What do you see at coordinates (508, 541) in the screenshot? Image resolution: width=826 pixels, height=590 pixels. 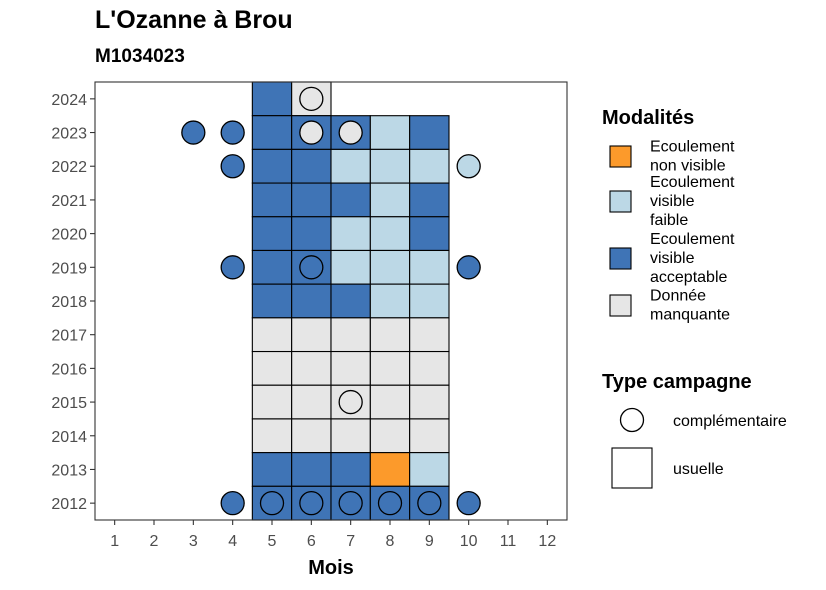 I see `x-tick-label: 11` at bounding box center [508, 541].